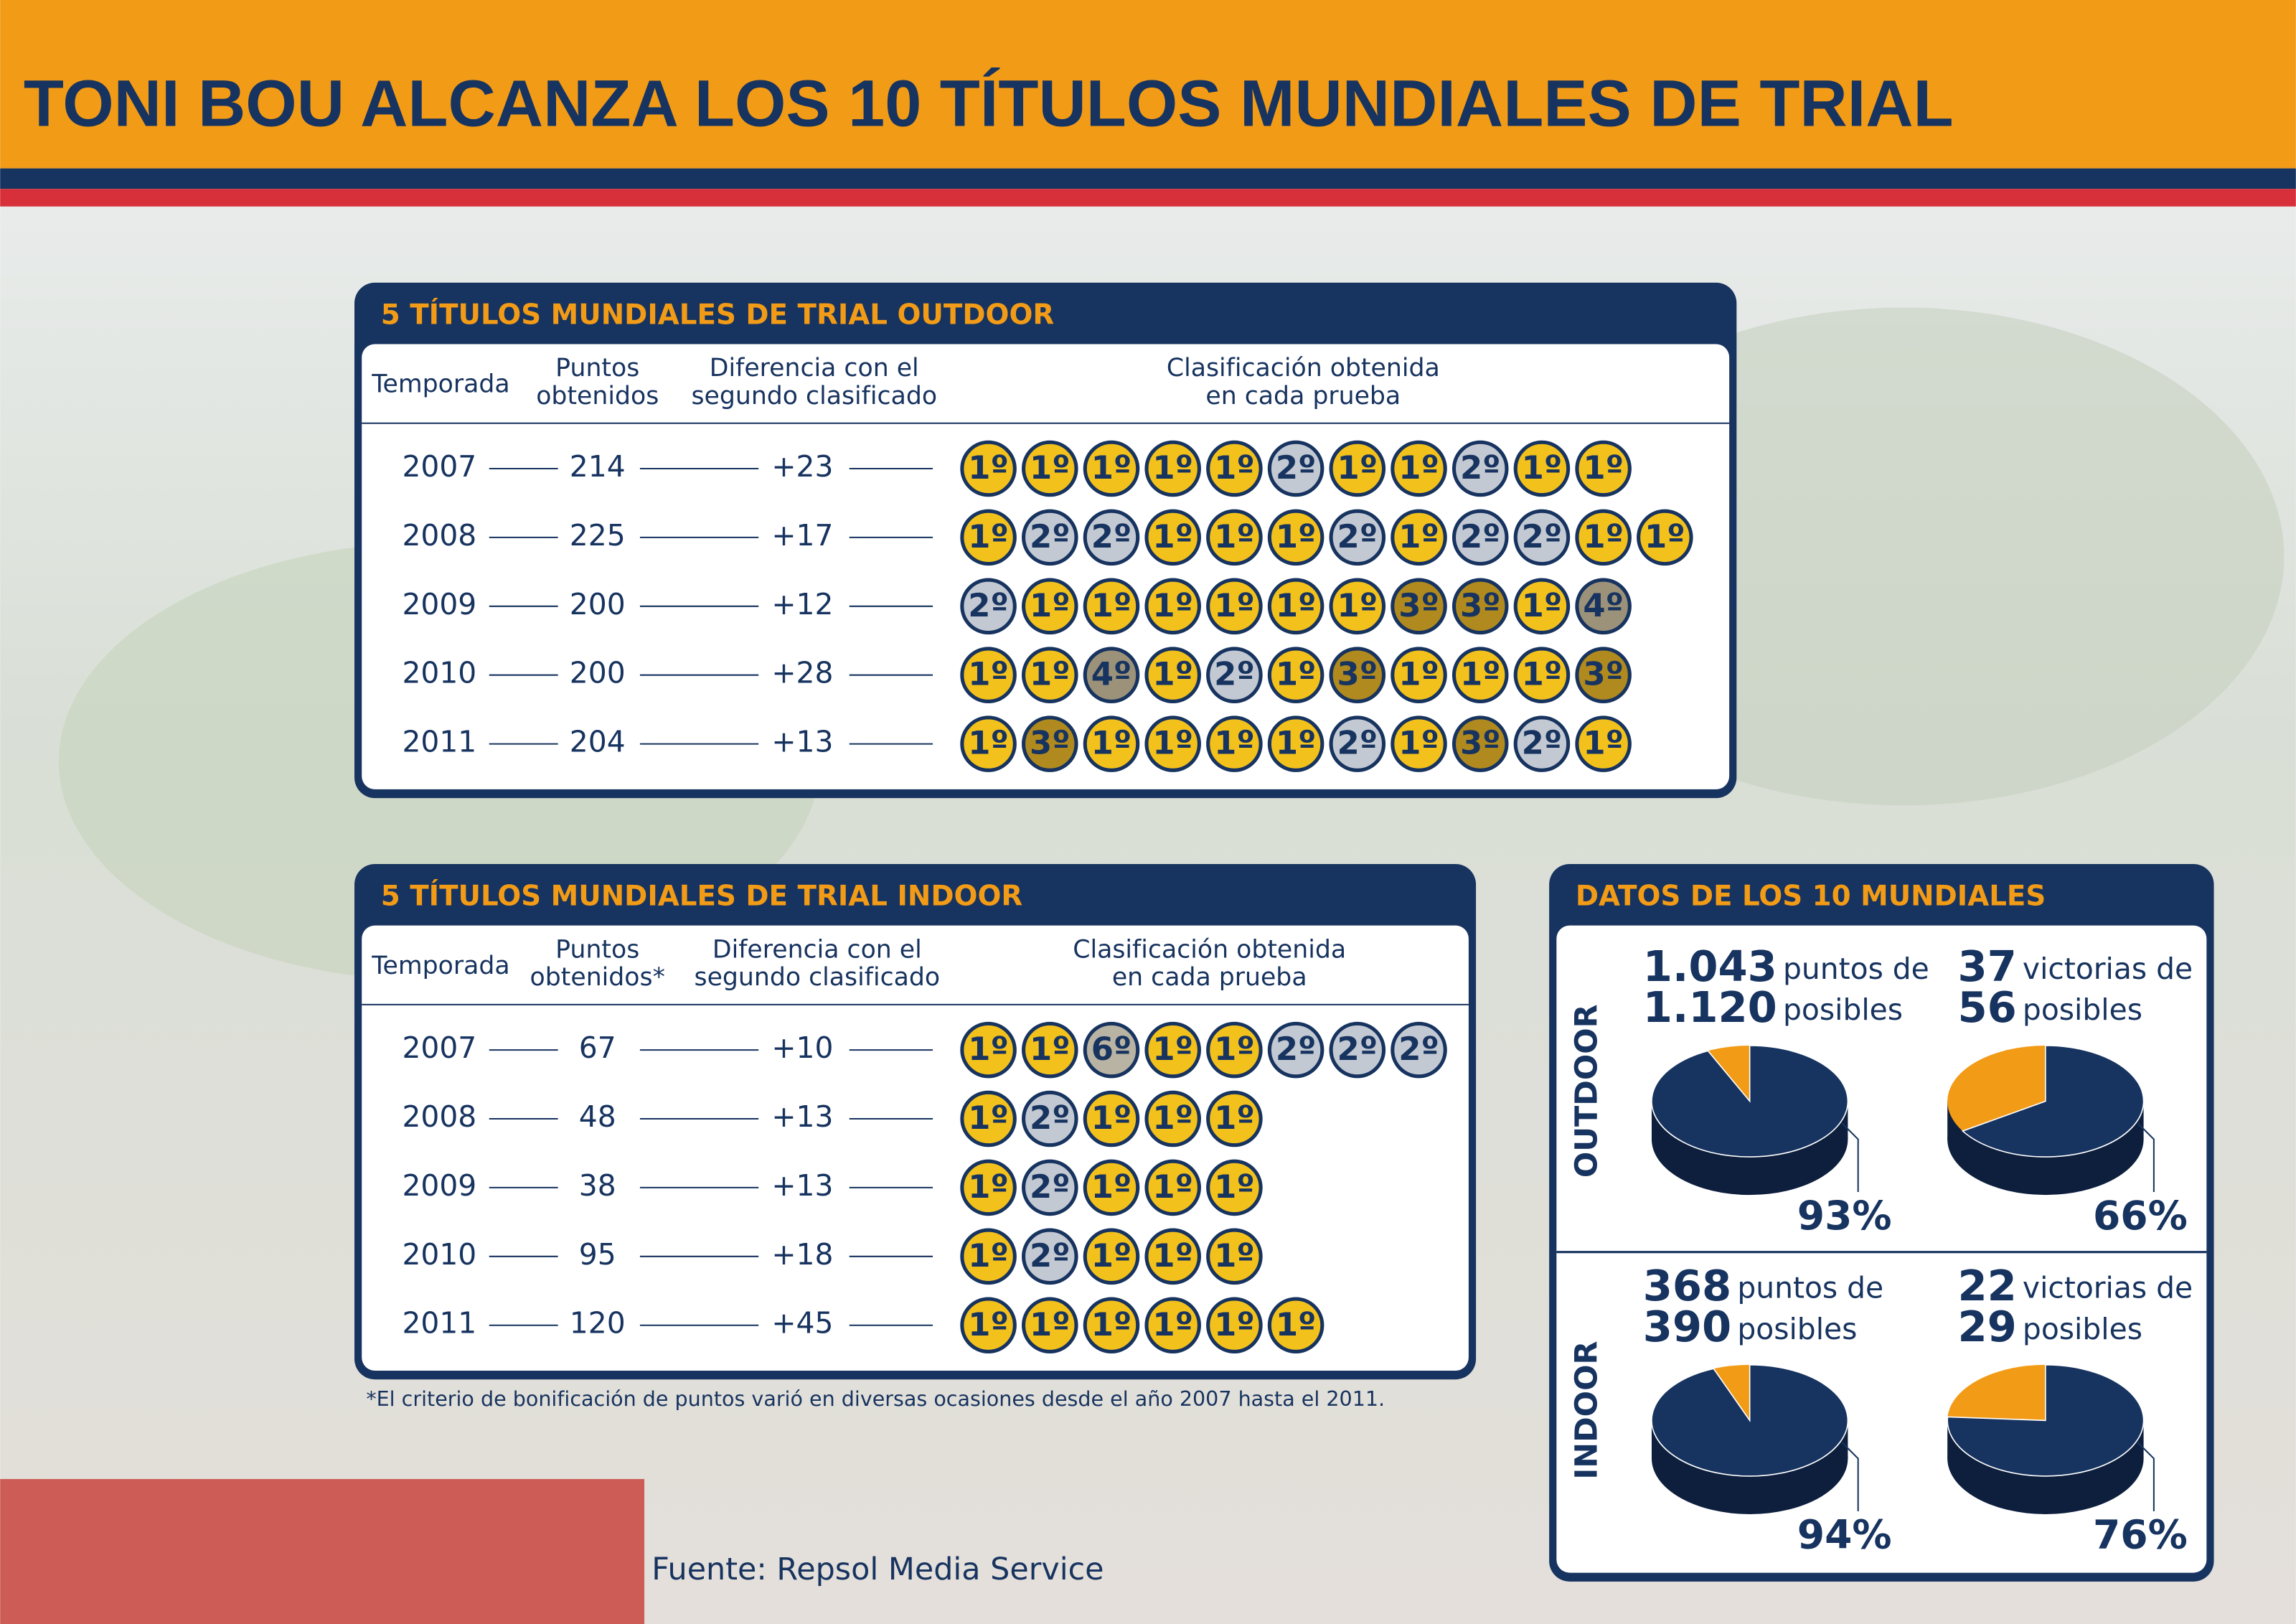  Describe the element at coordinates (439, 1323) in the screenshot. I see `season: 2011` at that location.